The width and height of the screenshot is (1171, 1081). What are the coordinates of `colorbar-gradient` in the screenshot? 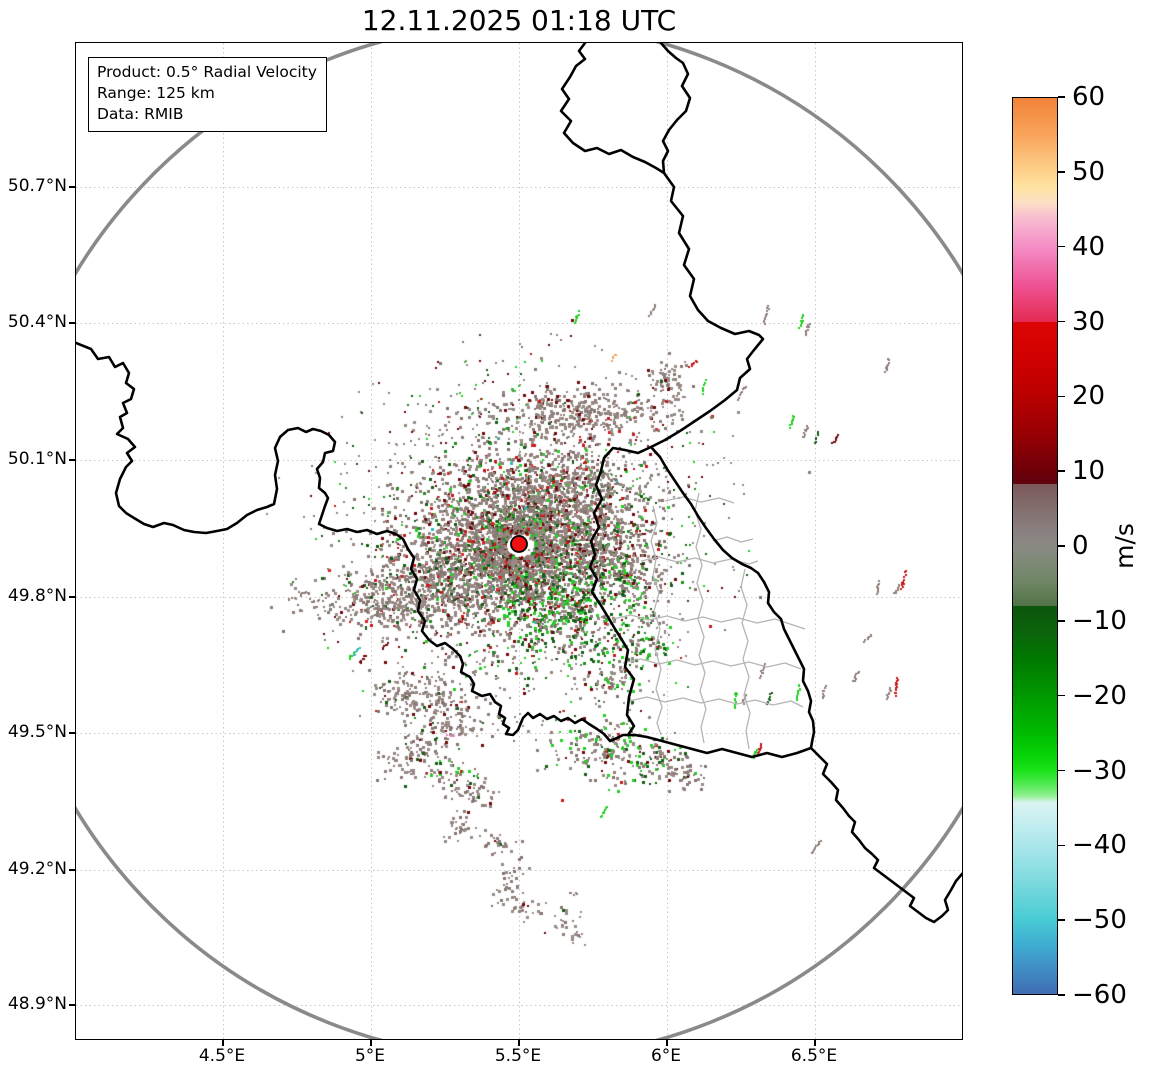 It's located at (1035, 546).